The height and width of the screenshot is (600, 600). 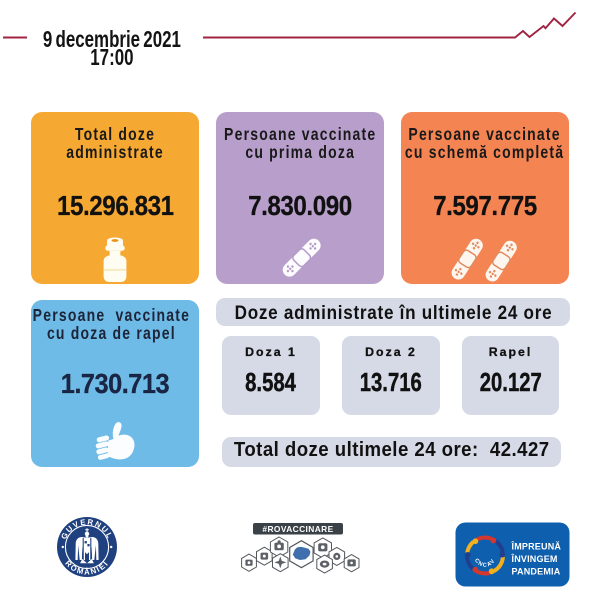 What do you see at coordinates (536, 571) in the screenshot?
I see `svg-text: PANDEMIA` at bounding box center [536, 571].